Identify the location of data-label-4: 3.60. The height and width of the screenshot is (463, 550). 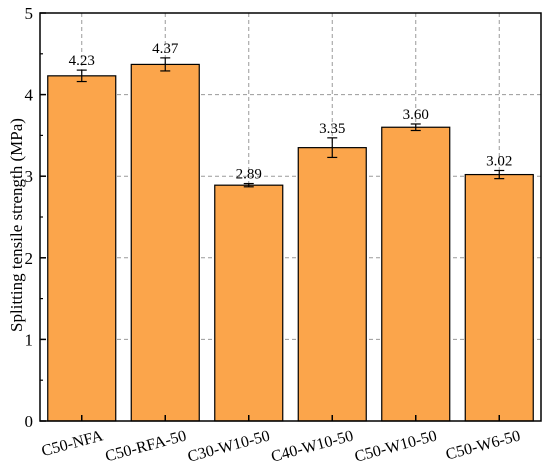
(416, 115).